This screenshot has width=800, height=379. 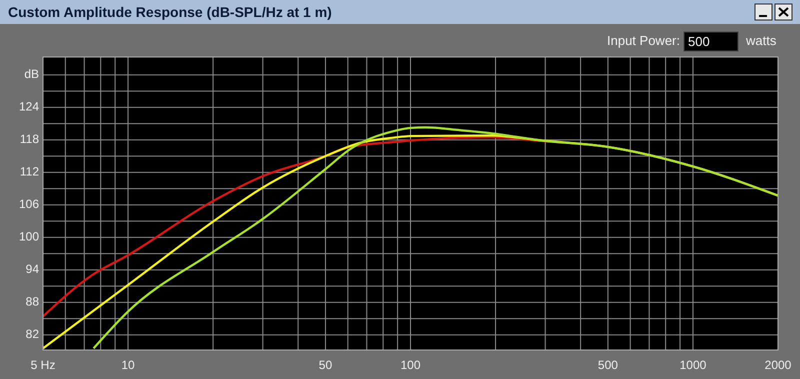 What do you see at coordinates (128, 365) in the screenshot?
I see `x-tick-label: 10` at bounding box center [128, 365].